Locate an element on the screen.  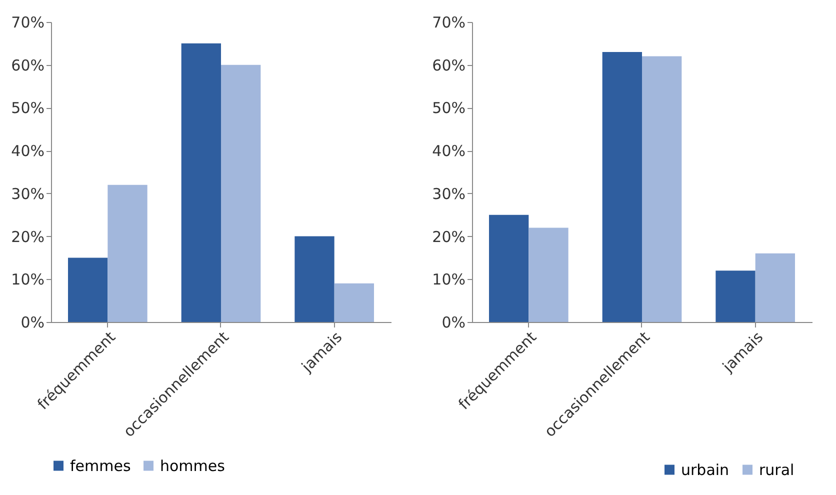
legend-label: rural is located at coordinates (776, 469).